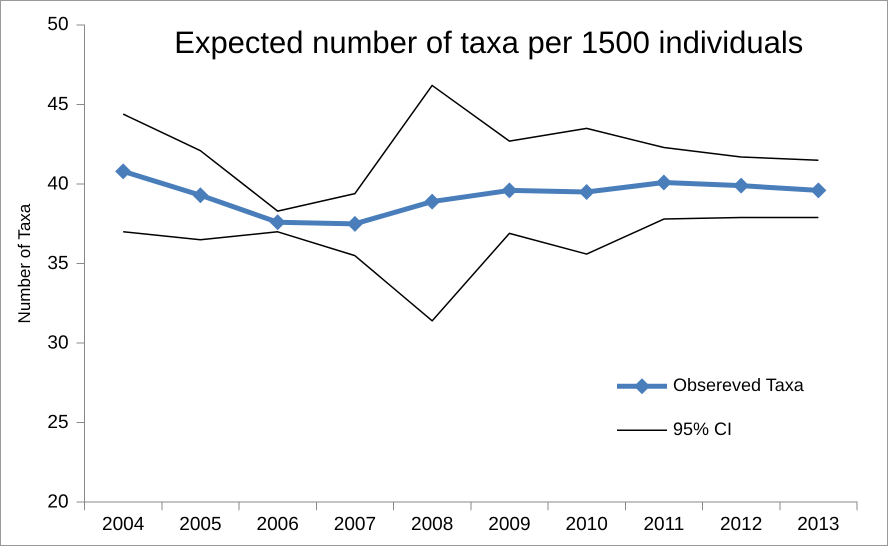 The height and width of the screenshot is (546, 888). What do you see at coordinates (818, 524) in the screenshot?
I see `x-tick-label: 2013` at bounding box center [818, 524].